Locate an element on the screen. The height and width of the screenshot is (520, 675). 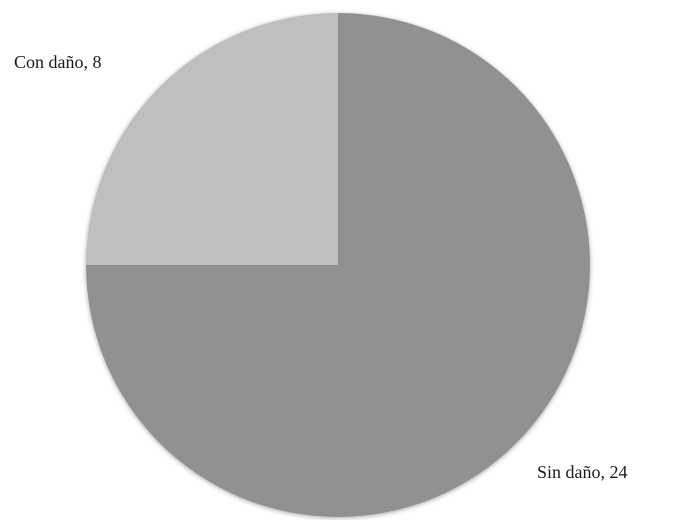
slice-label-sin-dano: Sin daño, 24 is located at coordinates (582, 472).